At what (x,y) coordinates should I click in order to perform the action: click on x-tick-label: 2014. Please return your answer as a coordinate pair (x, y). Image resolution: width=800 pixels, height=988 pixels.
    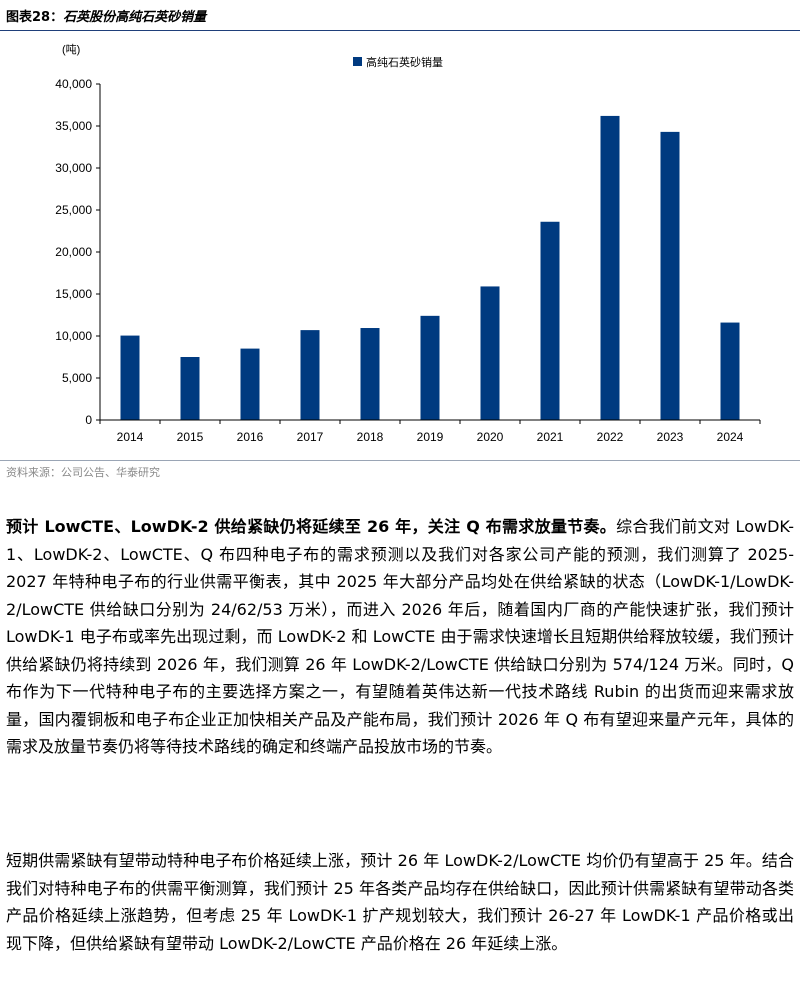
    Looking at the image, I should click on (130, 437).